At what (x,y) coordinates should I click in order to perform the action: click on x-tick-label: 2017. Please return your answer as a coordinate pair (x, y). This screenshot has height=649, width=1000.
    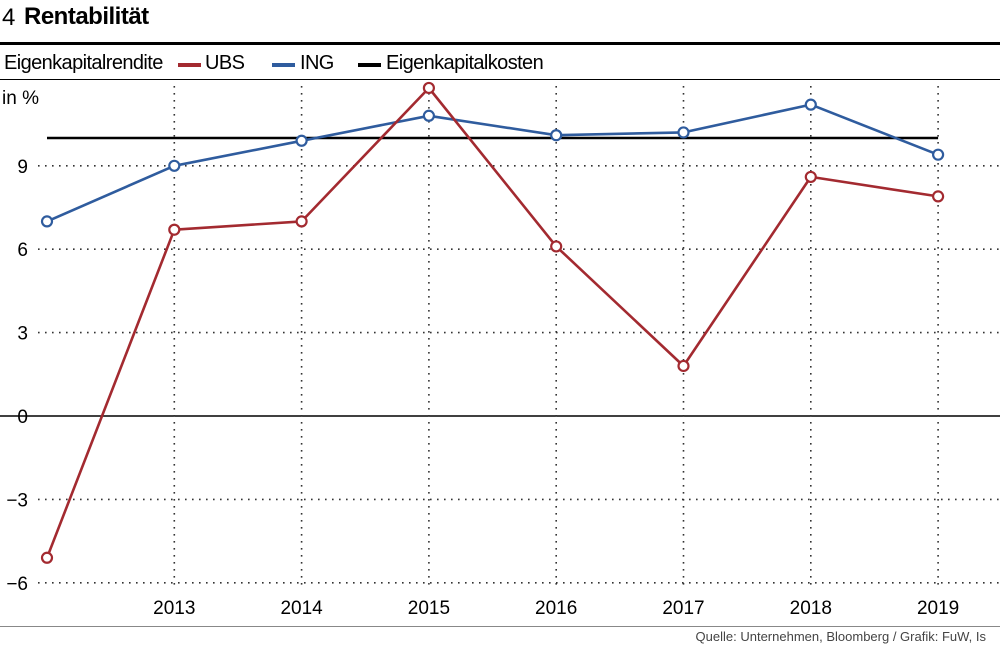
    Looking at the image, I should click on (683, 608).